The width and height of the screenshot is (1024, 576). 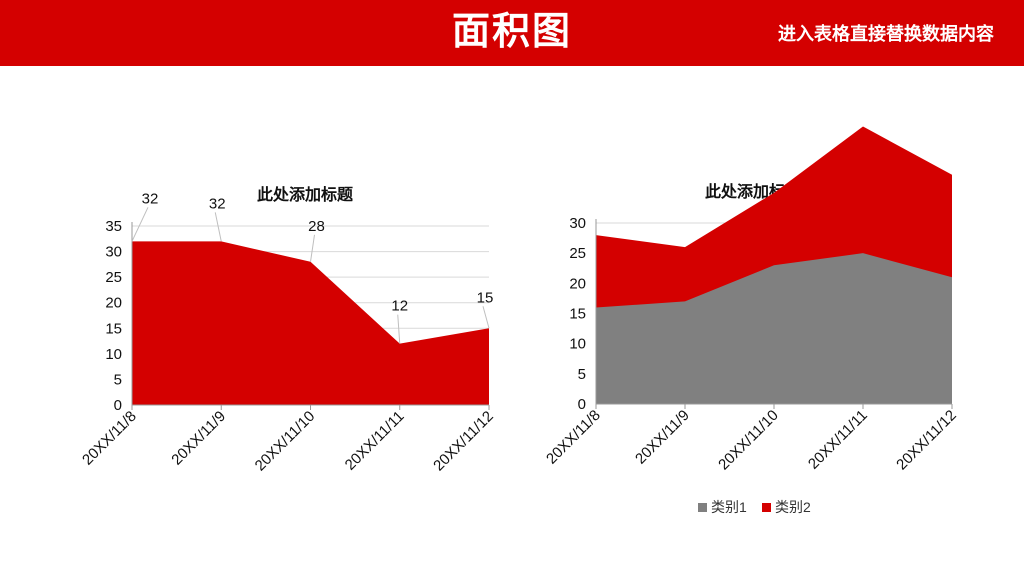 I want to click on chart-left-y-tick-labels: 0 5 10 15 20 25 30 35, so click(x=113, y=316).